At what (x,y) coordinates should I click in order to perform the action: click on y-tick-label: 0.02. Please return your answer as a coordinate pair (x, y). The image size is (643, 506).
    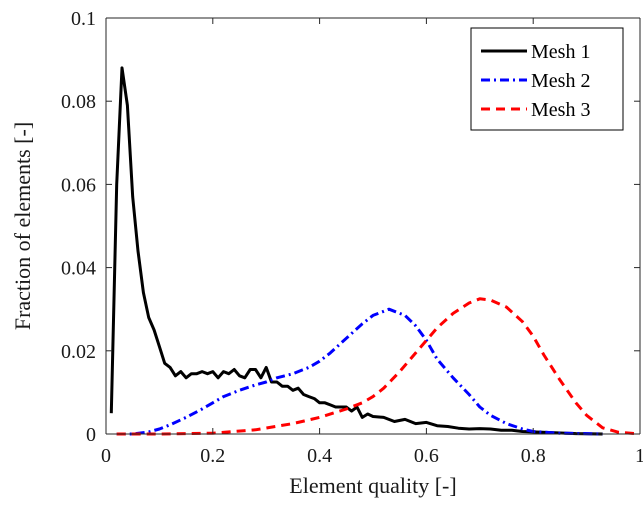
    Looking at the image, I should click on (78, 352).